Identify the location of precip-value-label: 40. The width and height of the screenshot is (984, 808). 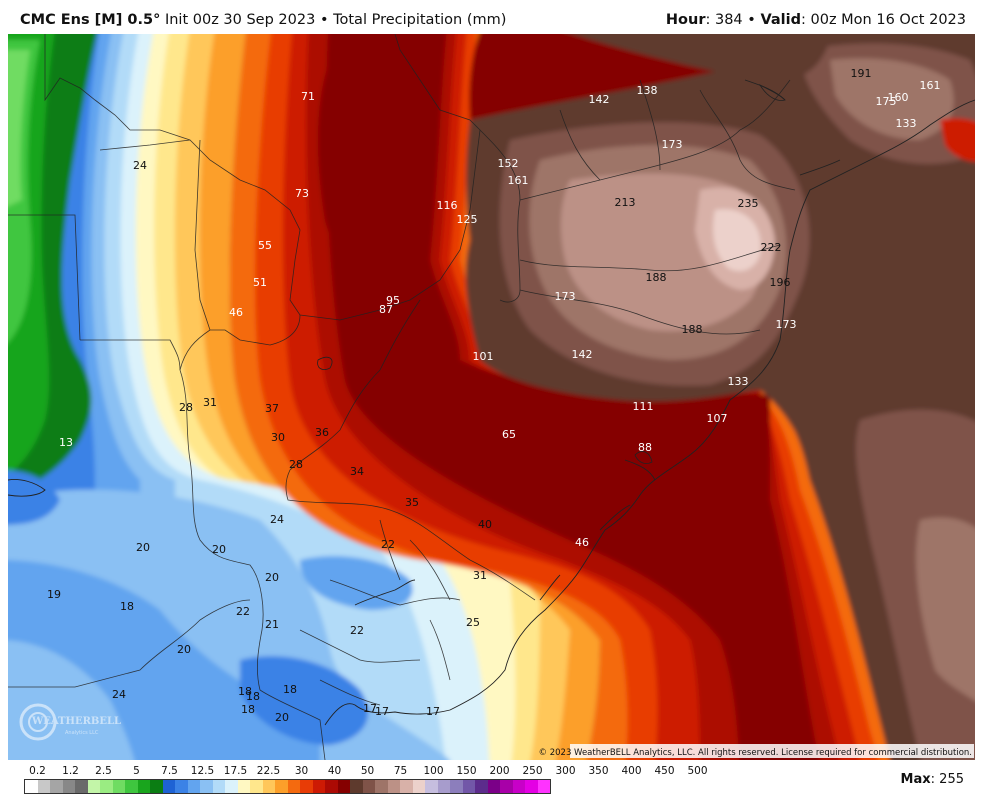
(485, 524).